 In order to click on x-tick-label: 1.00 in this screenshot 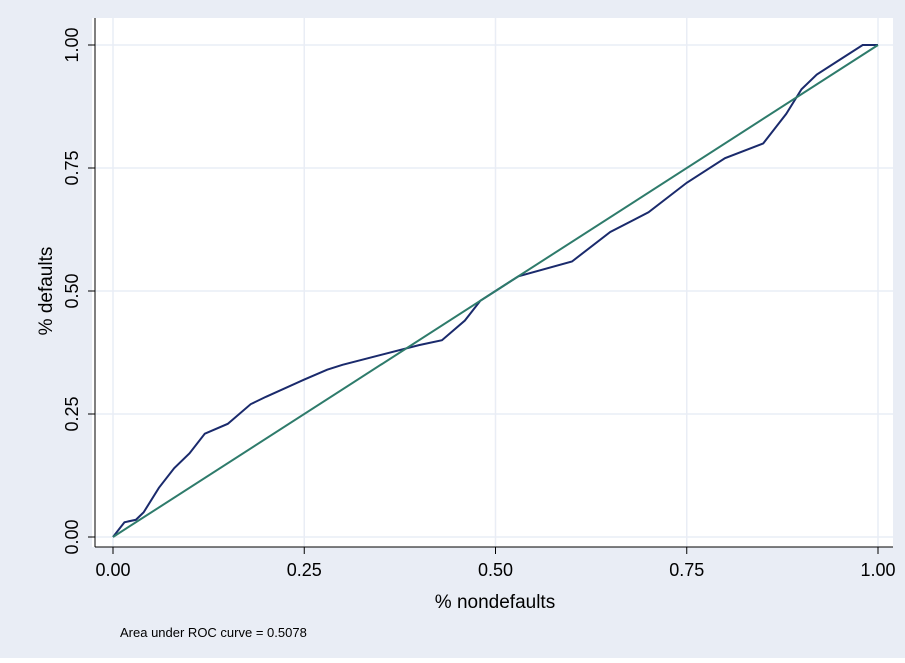, I will do `click(877, 570)`.